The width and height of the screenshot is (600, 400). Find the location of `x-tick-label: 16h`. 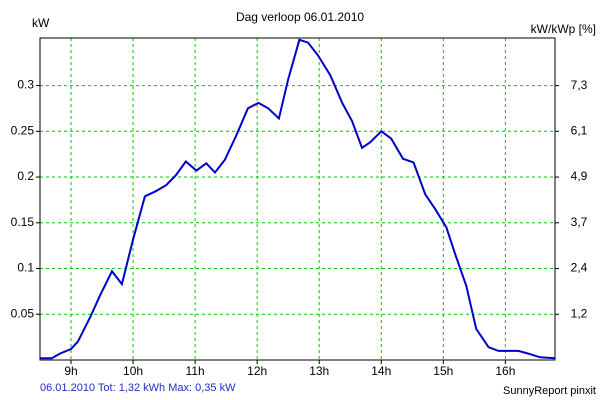

x-tick-label: 16h is located at coordinates (505, 371).